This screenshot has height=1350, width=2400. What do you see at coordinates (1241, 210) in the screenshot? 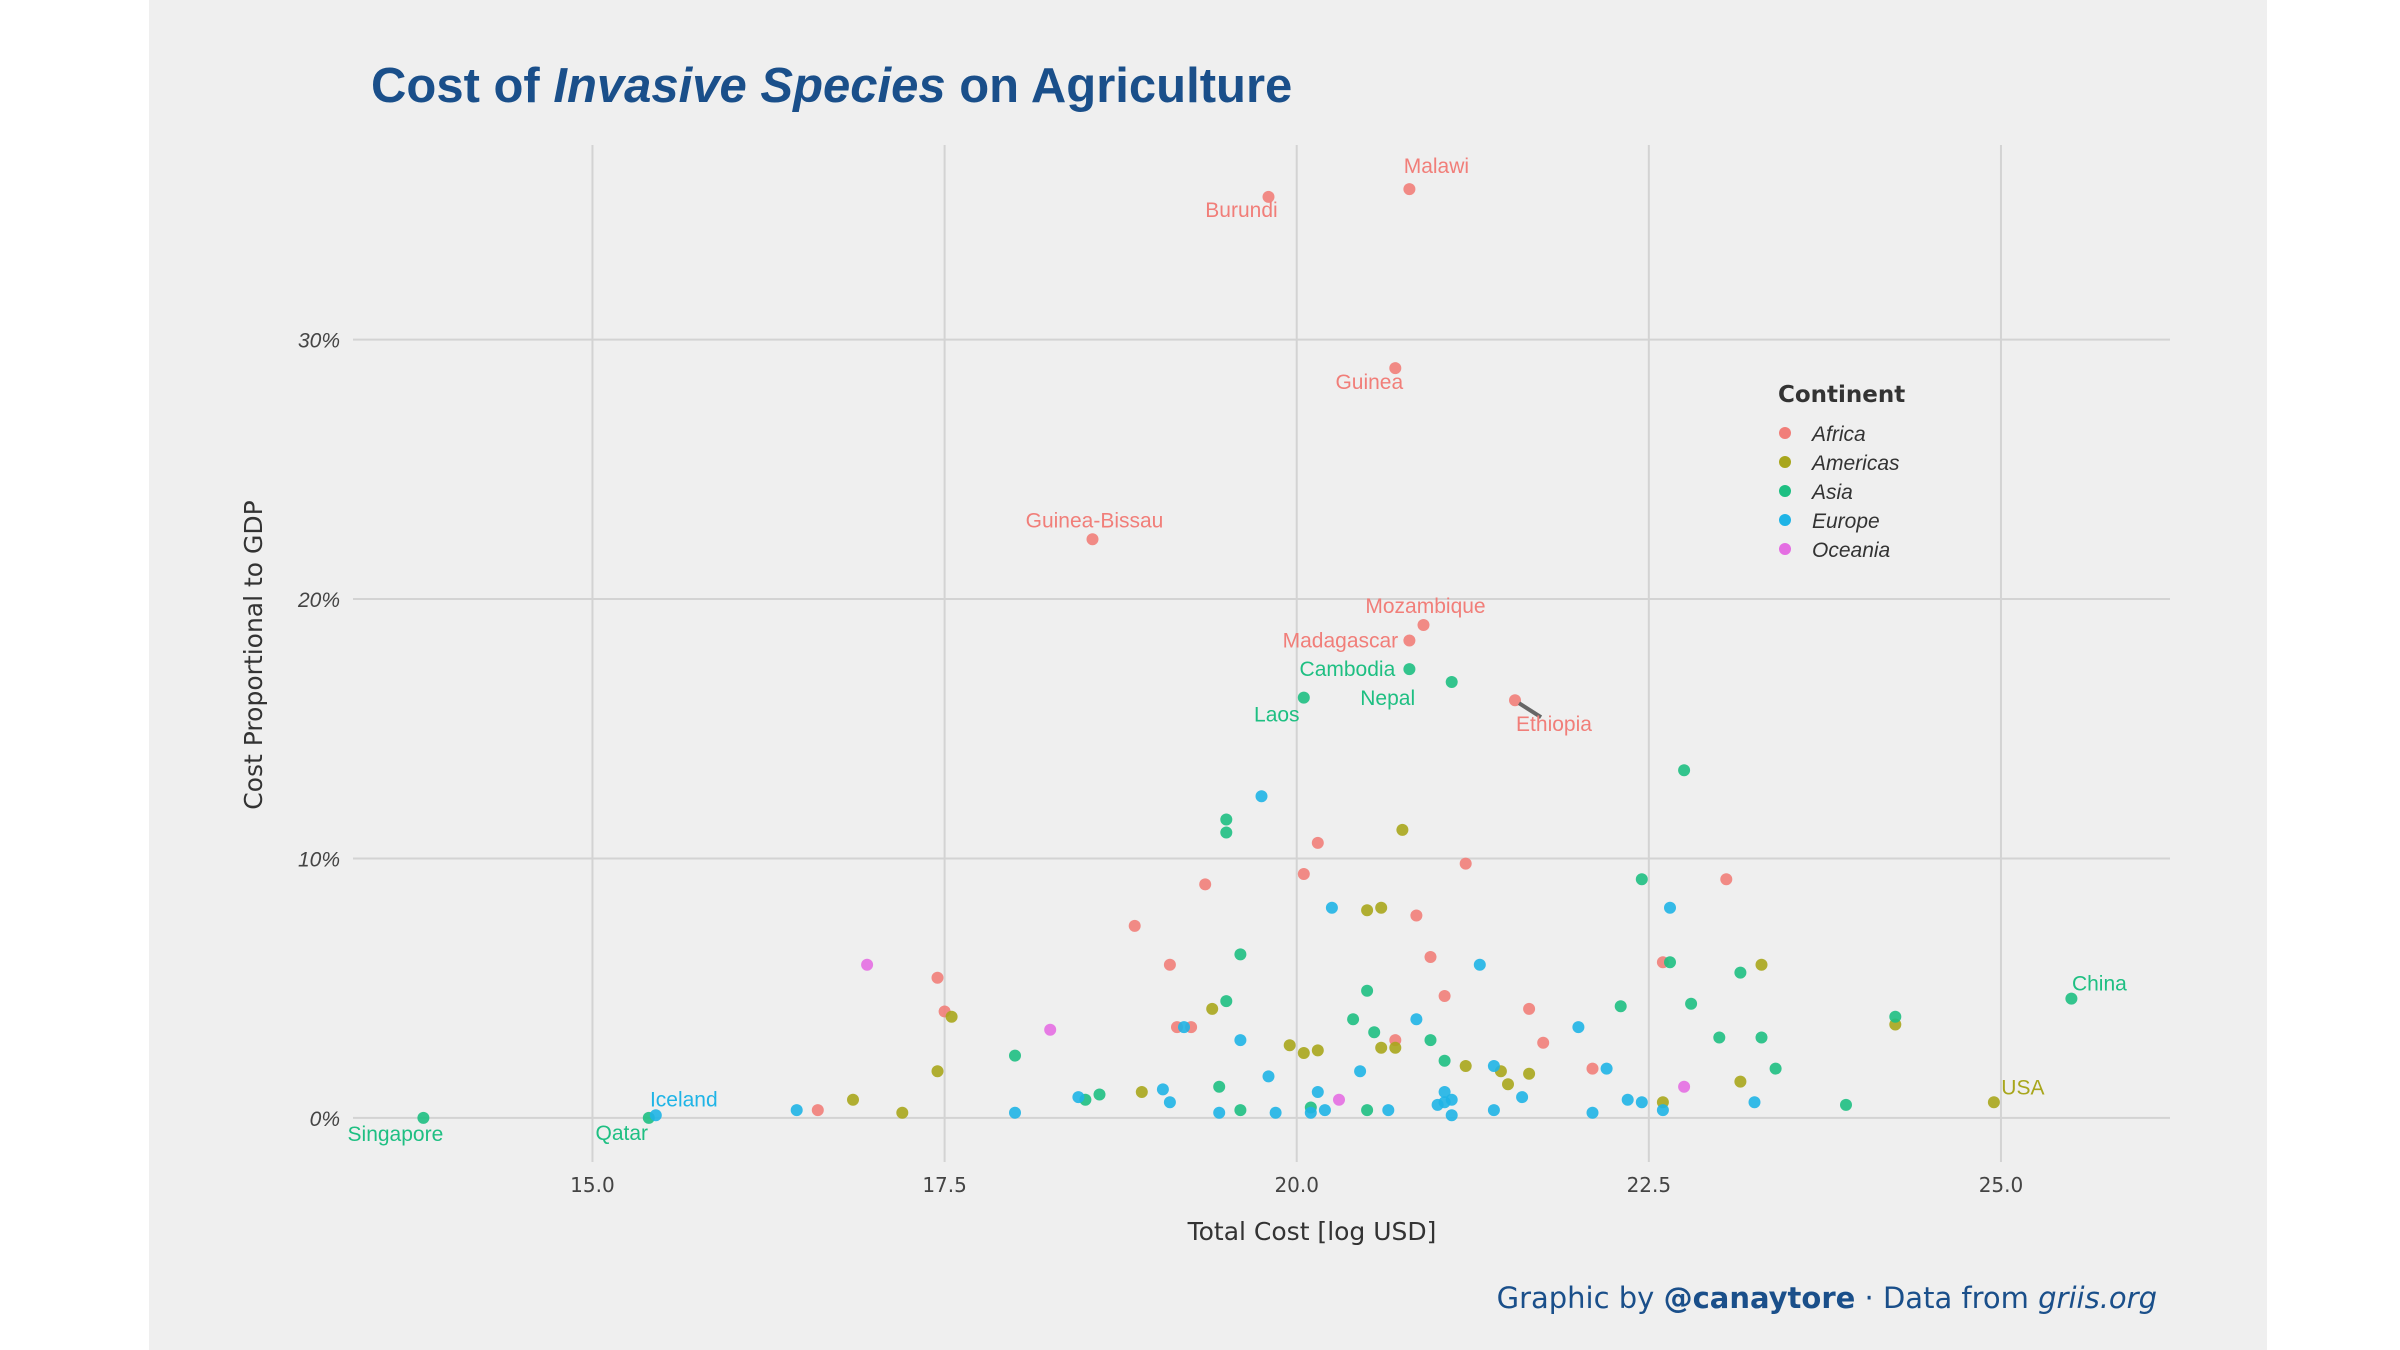
I see `annotation-label: Burundi` at bounding box center [1241, 210].